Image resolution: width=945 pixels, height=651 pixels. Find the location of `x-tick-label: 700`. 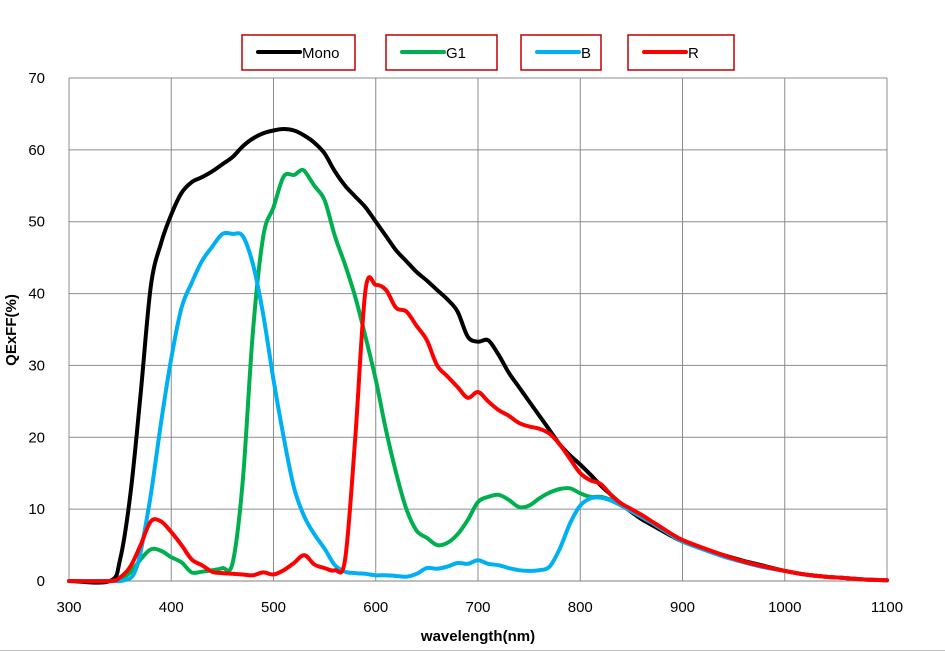

x-tick-label: 700 is located at coordinates (477, 607).